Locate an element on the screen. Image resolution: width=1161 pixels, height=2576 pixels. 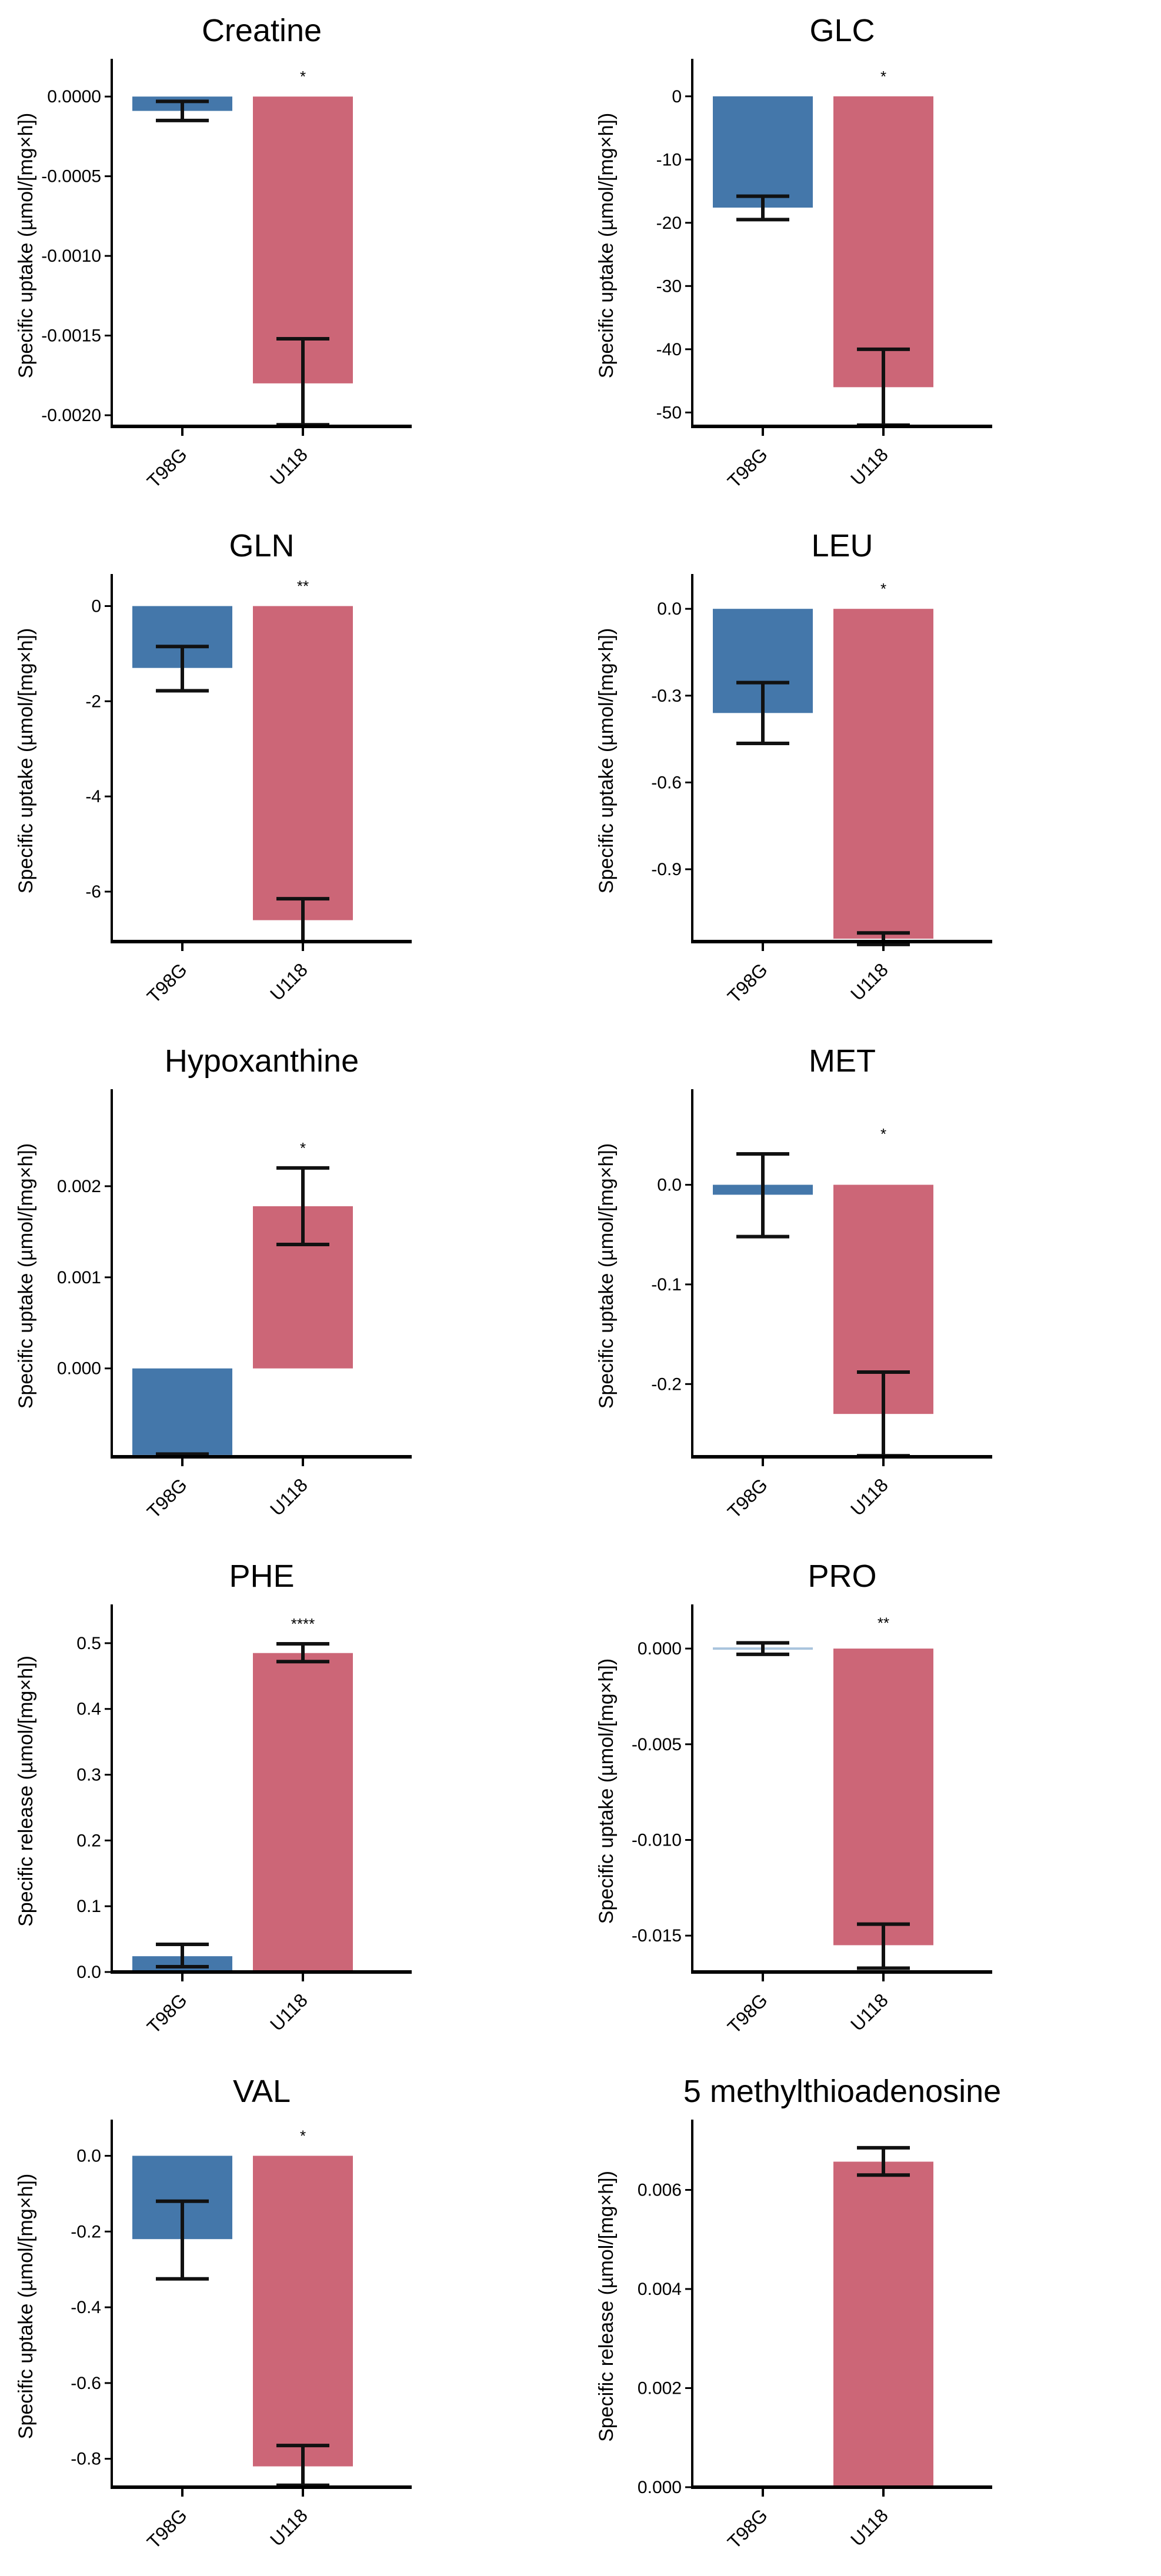
y-tick-label: 0.001 is located at coordinates (79, 1277).